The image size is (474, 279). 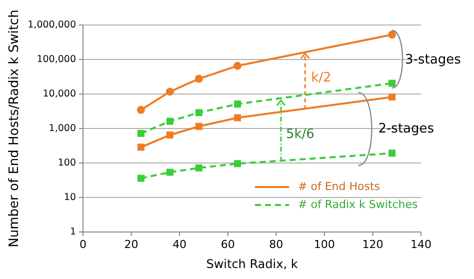 What do you see at coordinates (358, 205) in the screenshot?
I see `legend-label: # of Radix k Switches` at bounding box center [358, 205].